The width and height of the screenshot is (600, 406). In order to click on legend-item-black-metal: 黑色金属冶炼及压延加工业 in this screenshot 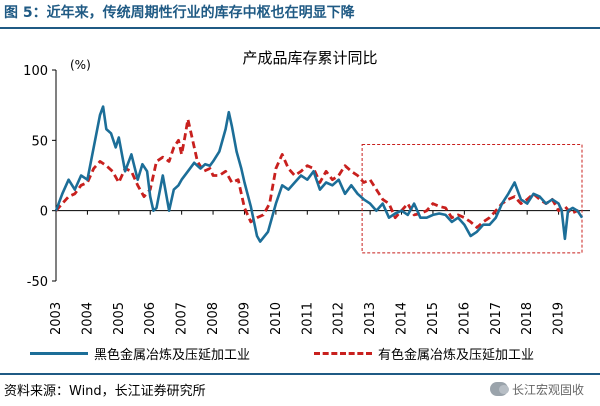, I will do `click(140, 353)`.